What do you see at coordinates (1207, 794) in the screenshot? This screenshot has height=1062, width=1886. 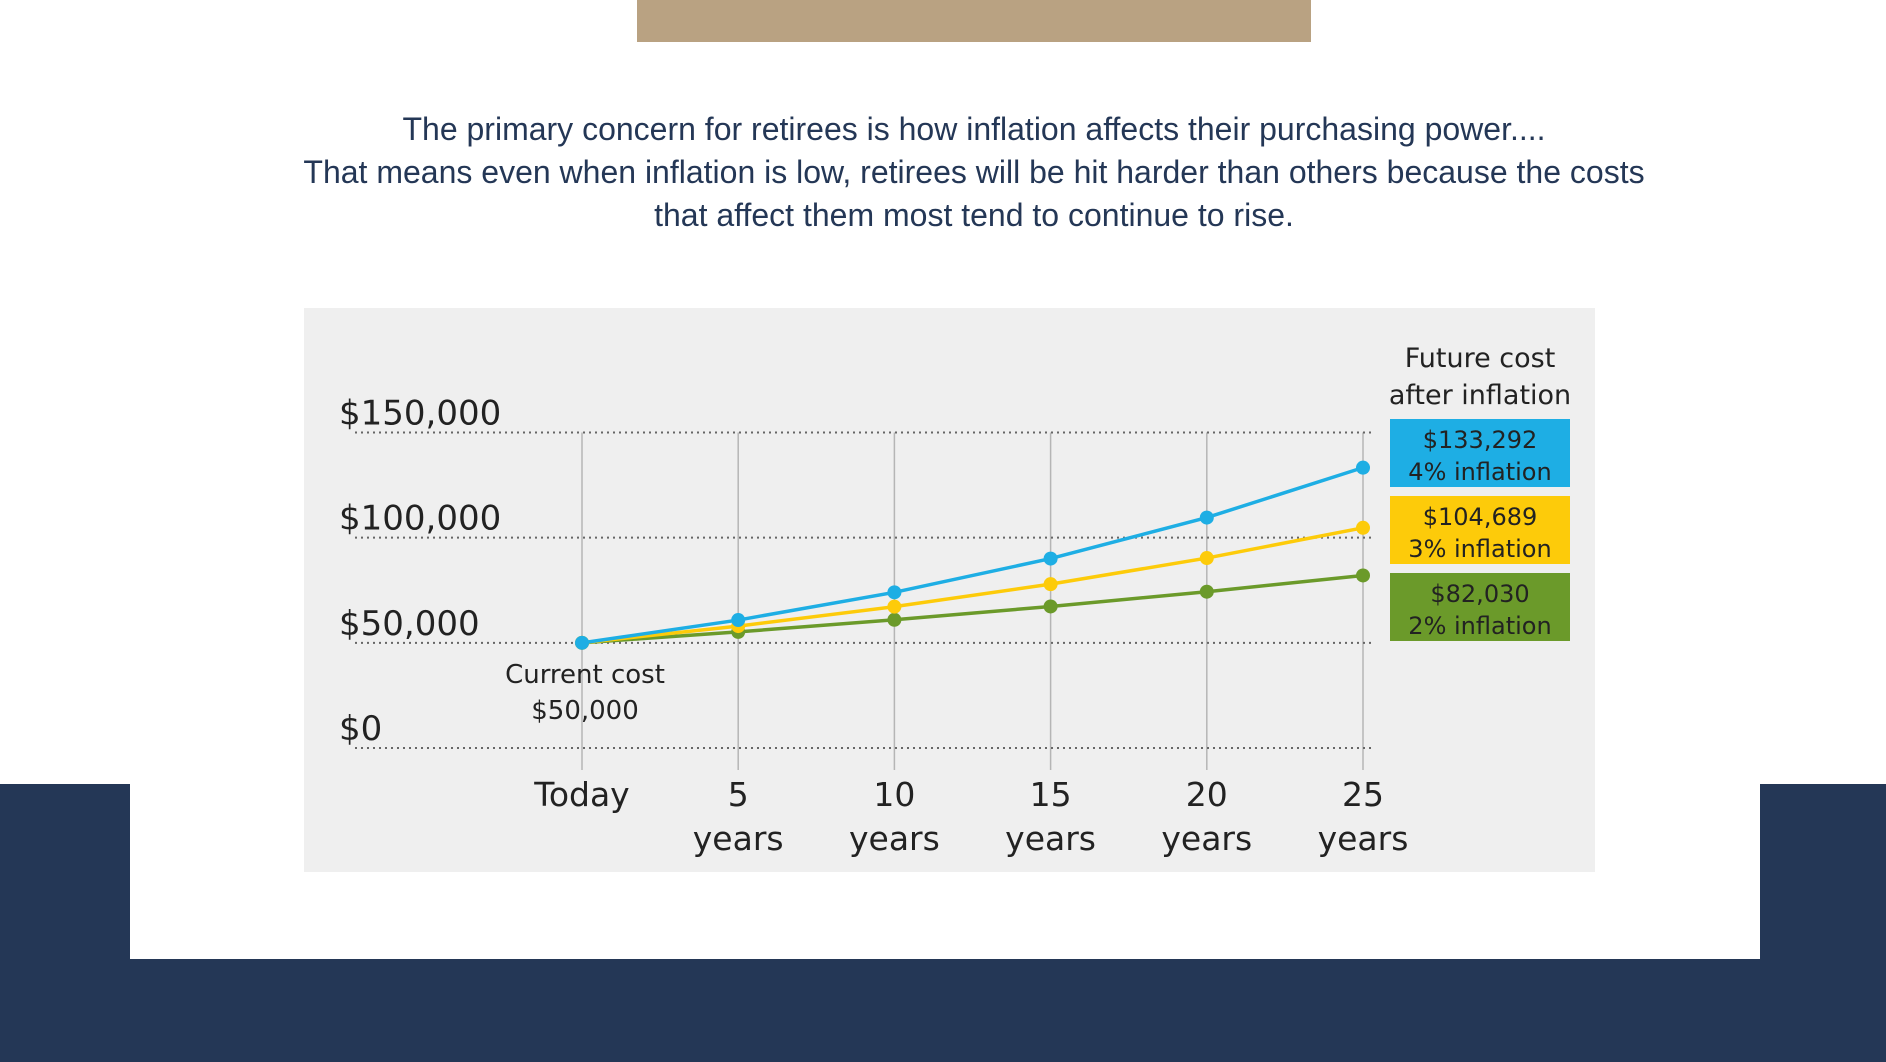 I see `x-tick-label: 20` at bounding box center [1207, 794].